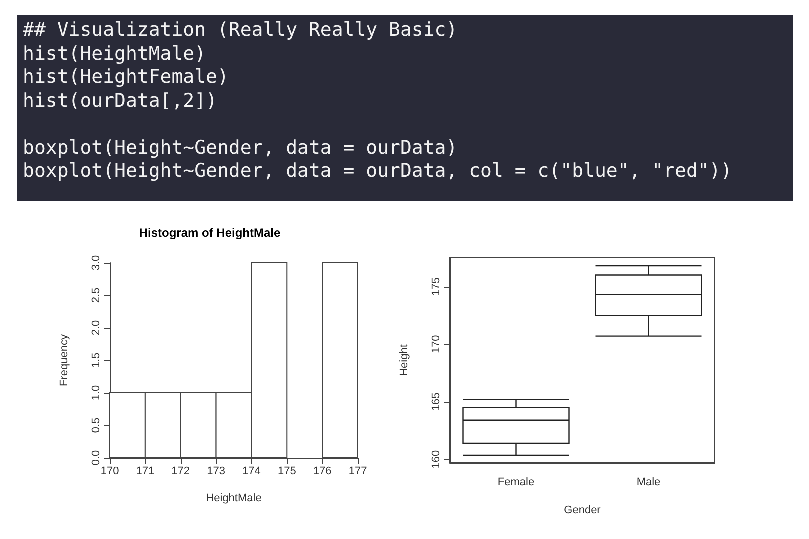 The height and width of the screenshot is (539, 809). What do you see at coordinates (436, 459) in the screenshot?
I see `y-tick-label: 160` at bounding box center [436, 459].